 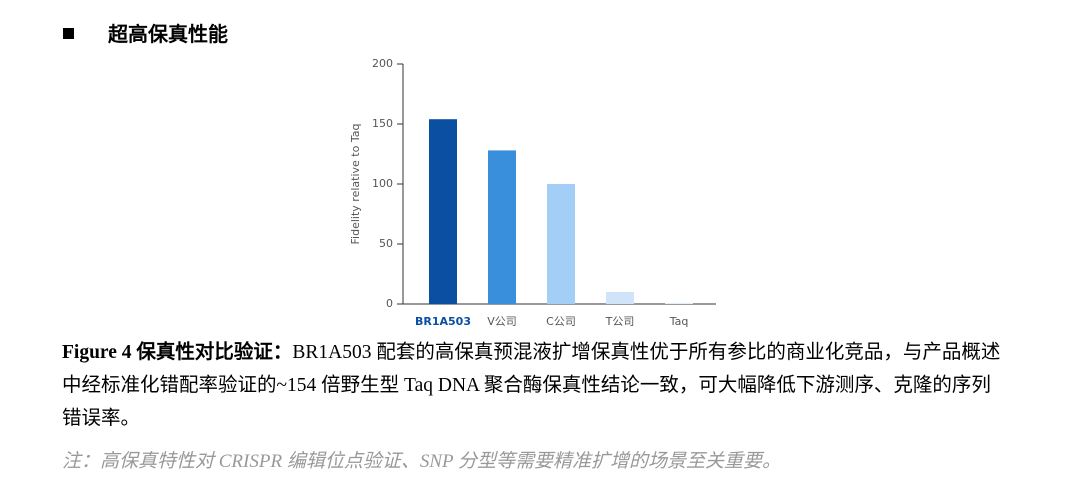 What do you see at coordinates (443, 321) in the screenshot?
I see `x-tick-label: BR1A503` at bounding box center [443, 321].